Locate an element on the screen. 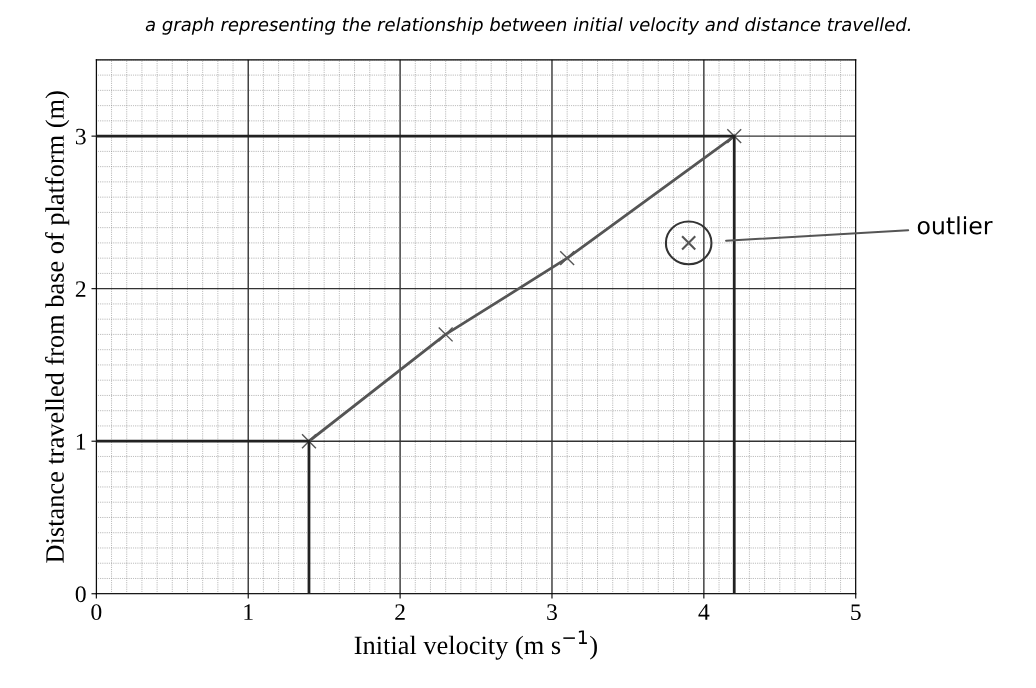 The height and width of the screenshot is (688, 1036). y-tick-label: 1 is located at coordinates (81, 441).